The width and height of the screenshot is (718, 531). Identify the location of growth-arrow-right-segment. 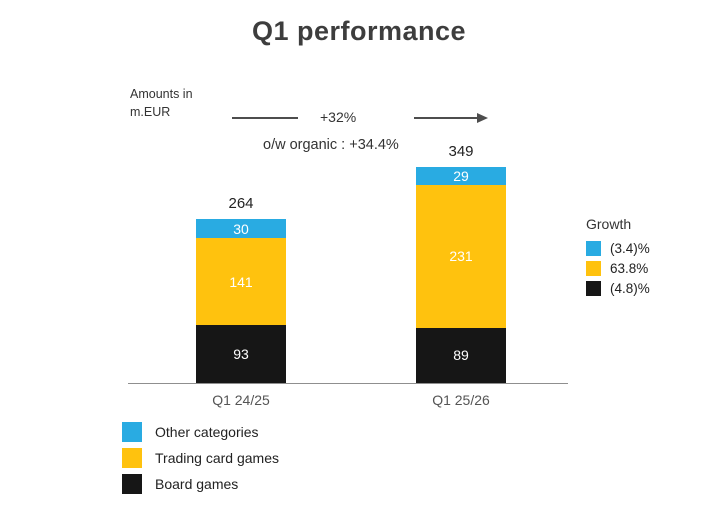
(451, 118).